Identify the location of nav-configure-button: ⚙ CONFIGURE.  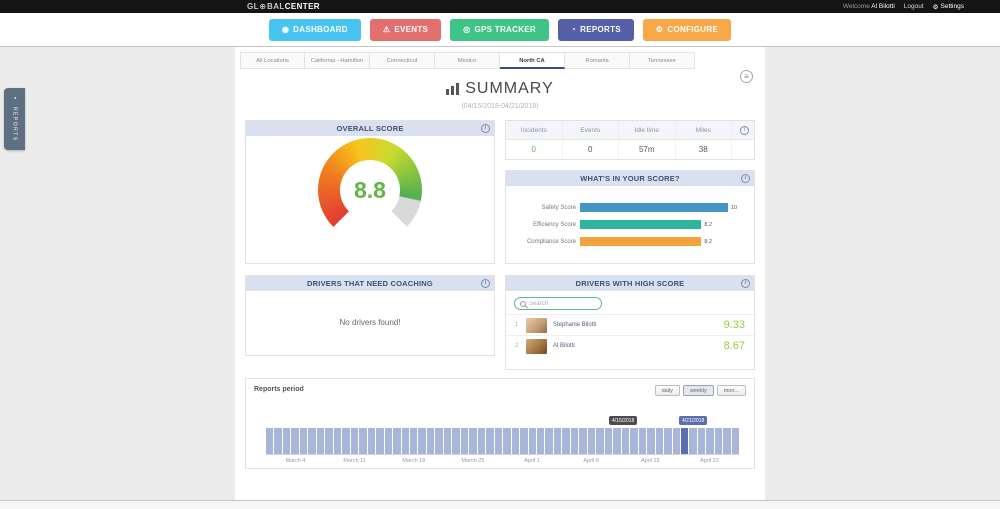
(687, 29).